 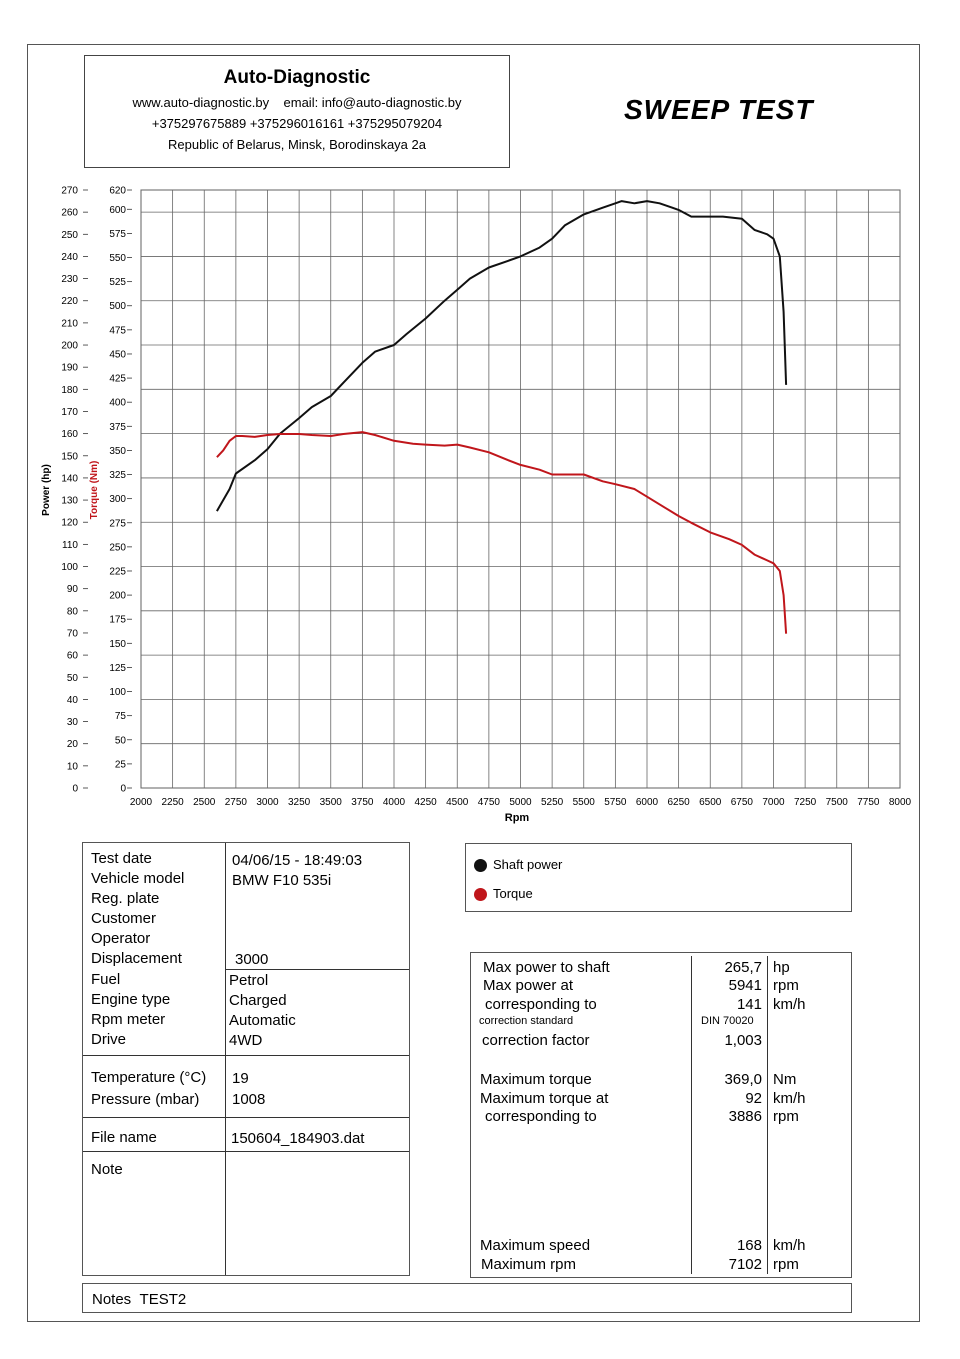 I want to click on torque-tick-label: 525, so click(x=117, y=282).